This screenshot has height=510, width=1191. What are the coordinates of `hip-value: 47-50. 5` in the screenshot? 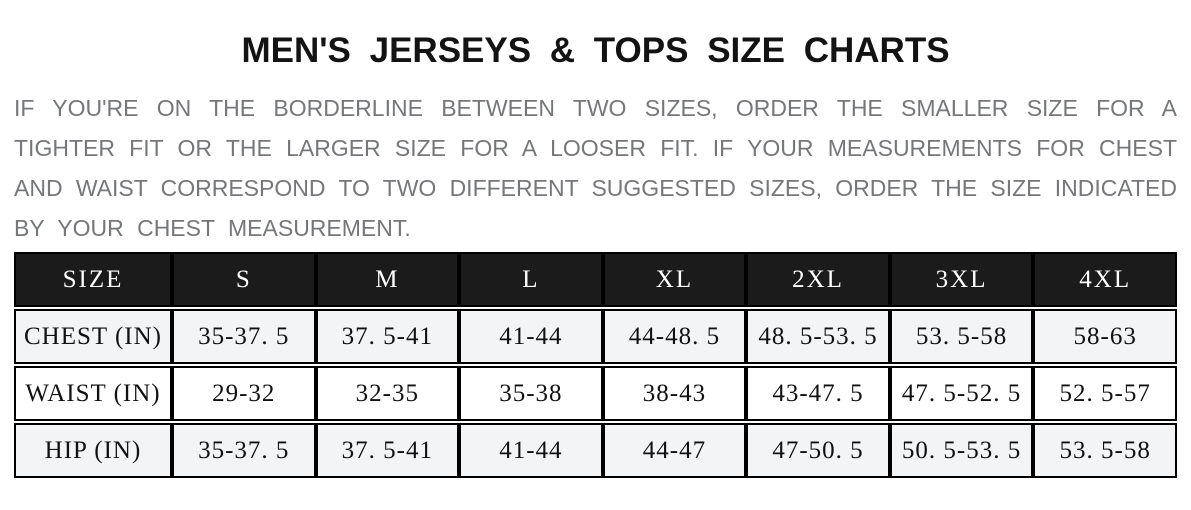 It's located at (818, 450).